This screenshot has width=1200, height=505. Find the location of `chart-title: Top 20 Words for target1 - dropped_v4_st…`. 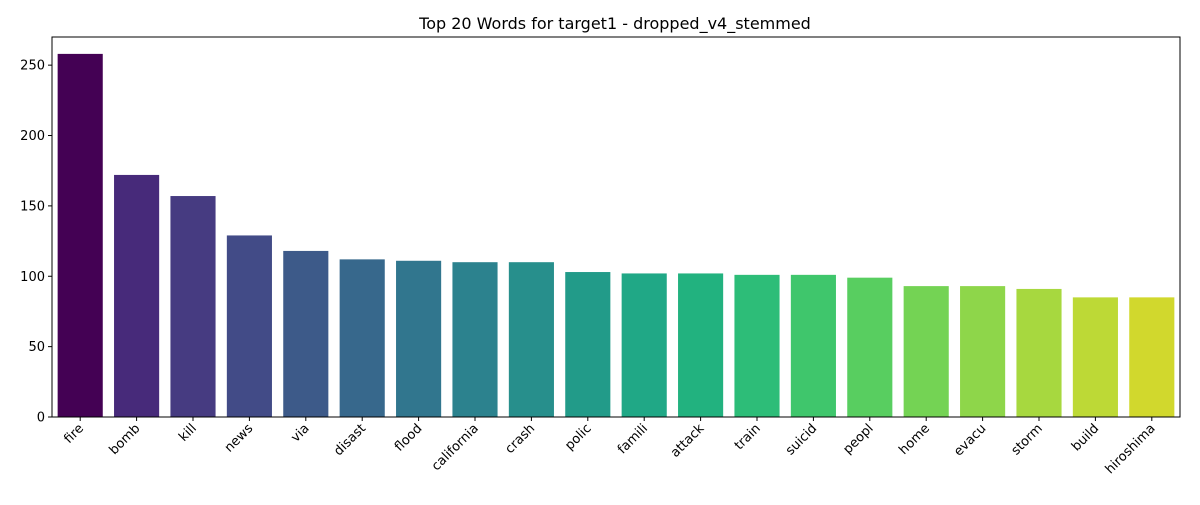

chart-title: Top 20 Words for target1 - dropped_v4_st… is located at coordinates (614, 24).